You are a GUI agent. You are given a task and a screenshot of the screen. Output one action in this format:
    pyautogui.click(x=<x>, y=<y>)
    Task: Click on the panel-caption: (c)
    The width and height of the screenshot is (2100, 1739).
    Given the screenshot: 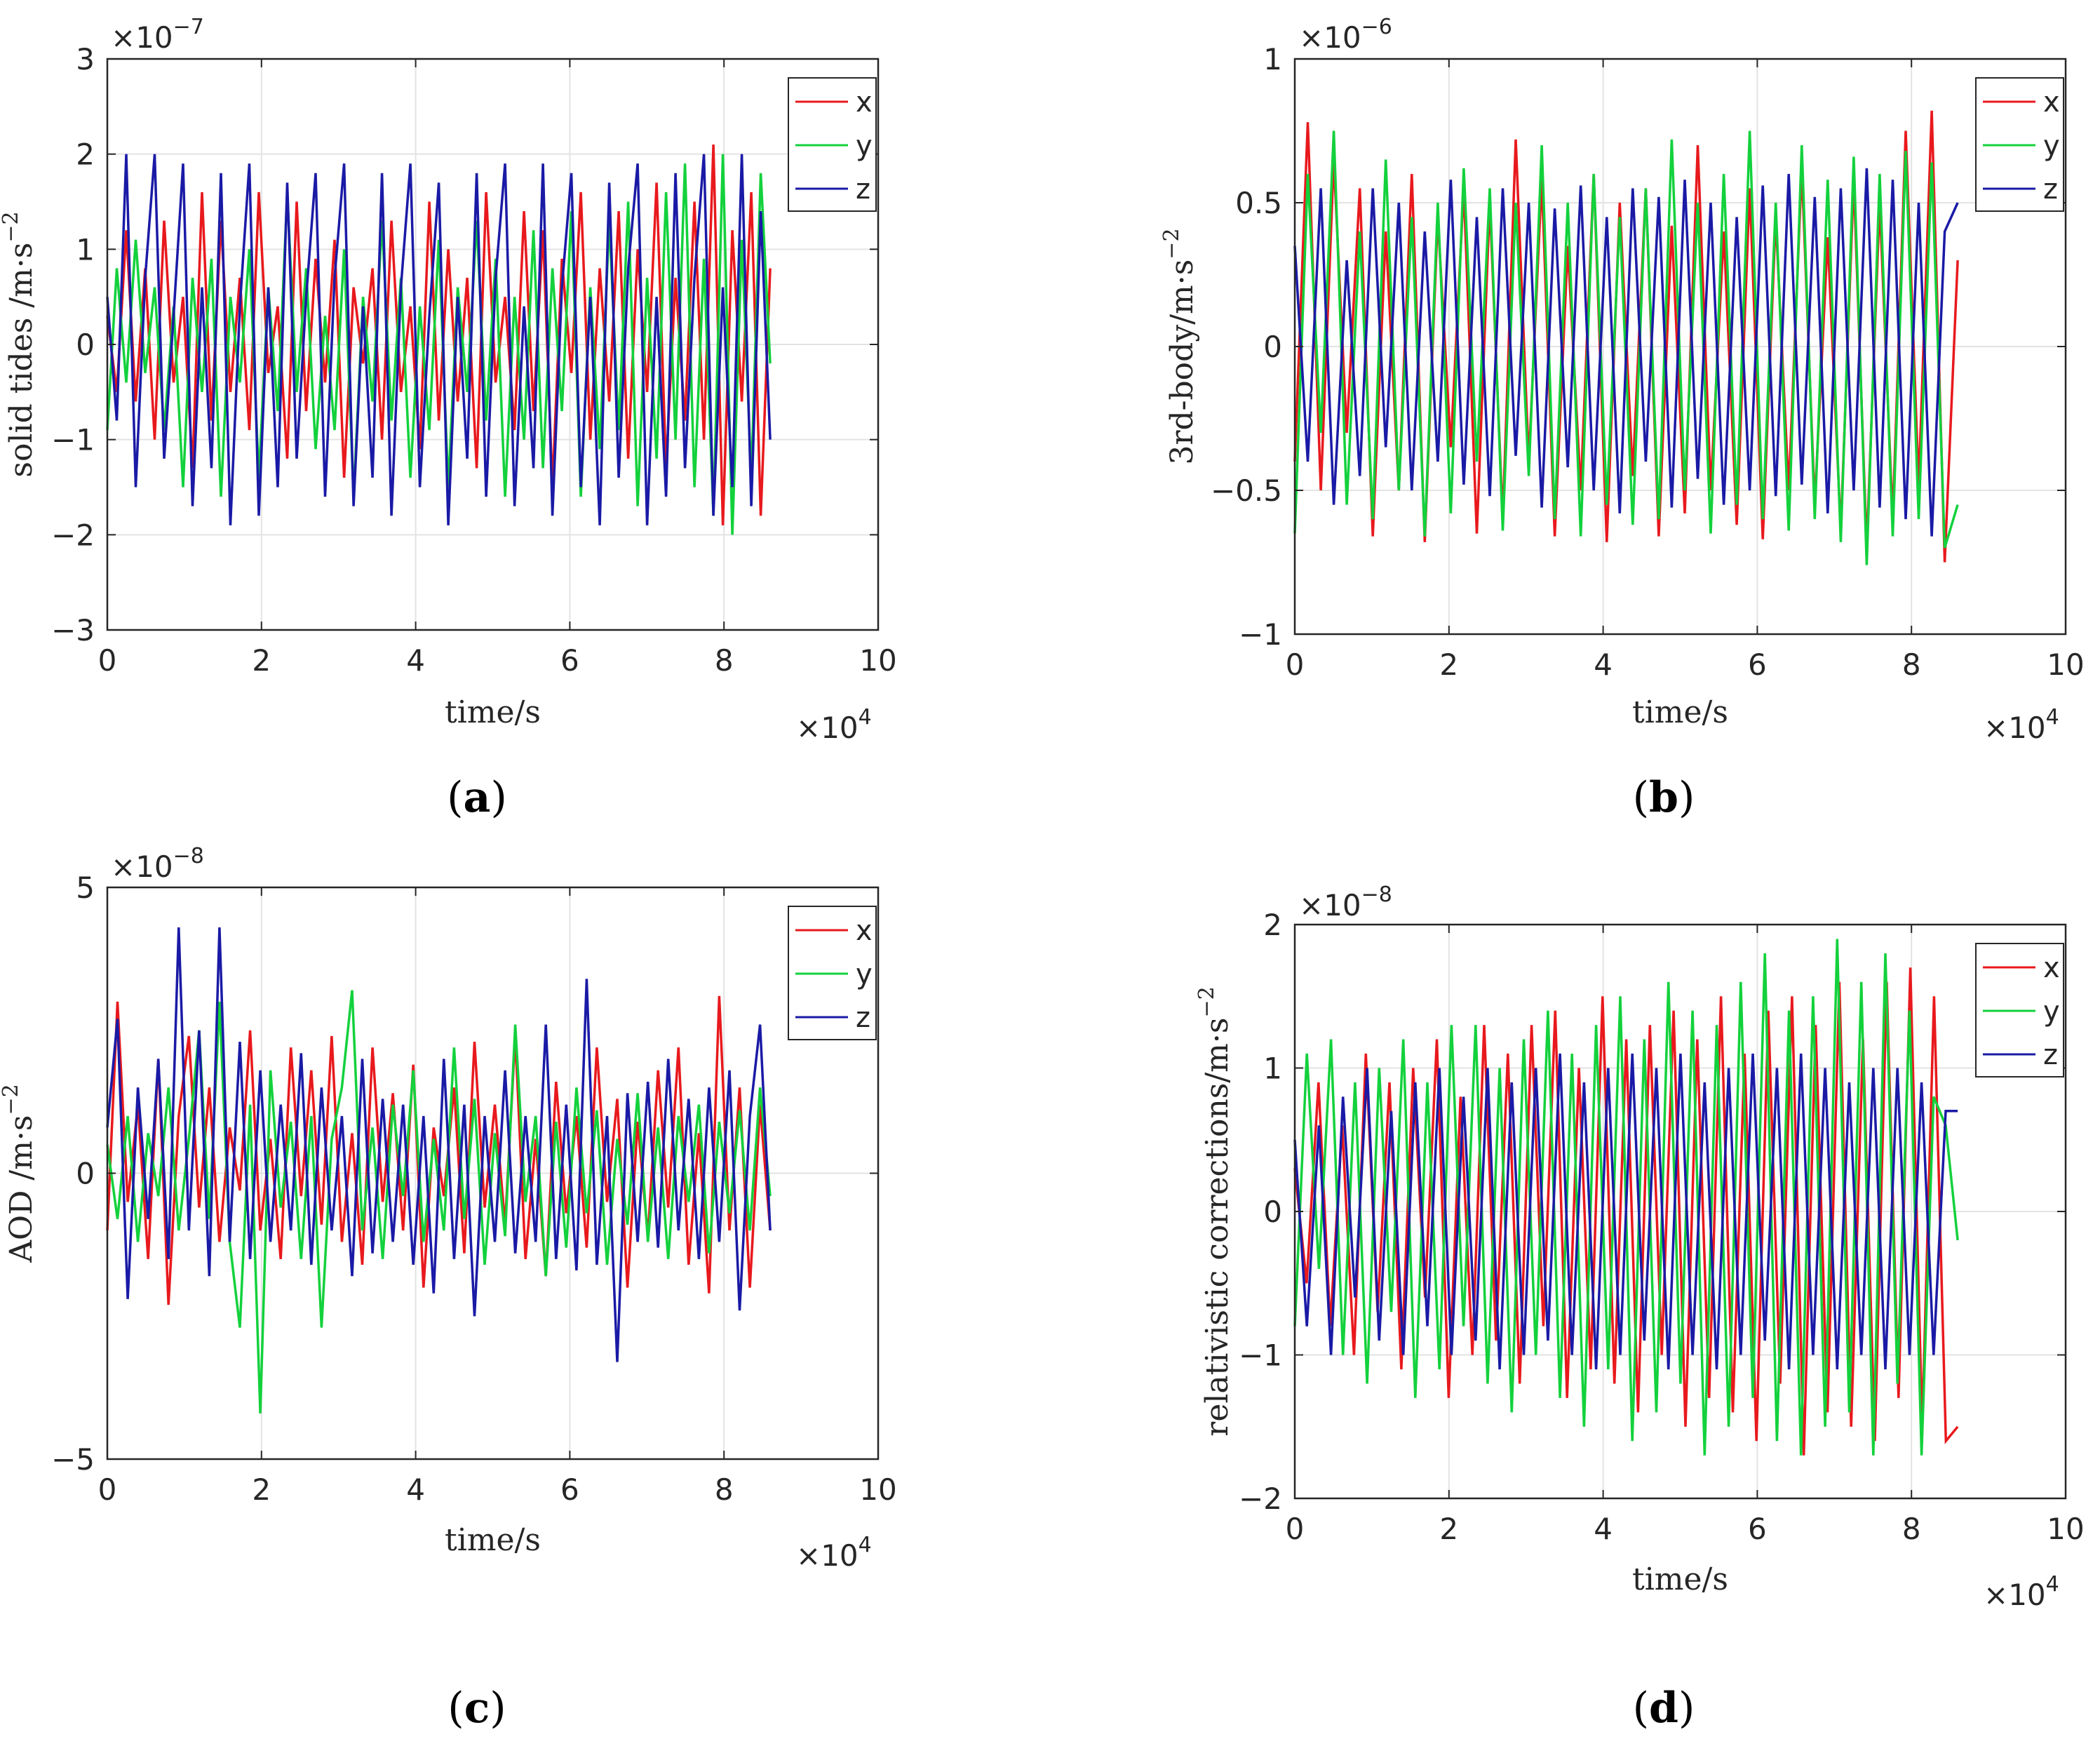 What is the action you would take?
    pyautogui.click(x=476, y=1708)
    